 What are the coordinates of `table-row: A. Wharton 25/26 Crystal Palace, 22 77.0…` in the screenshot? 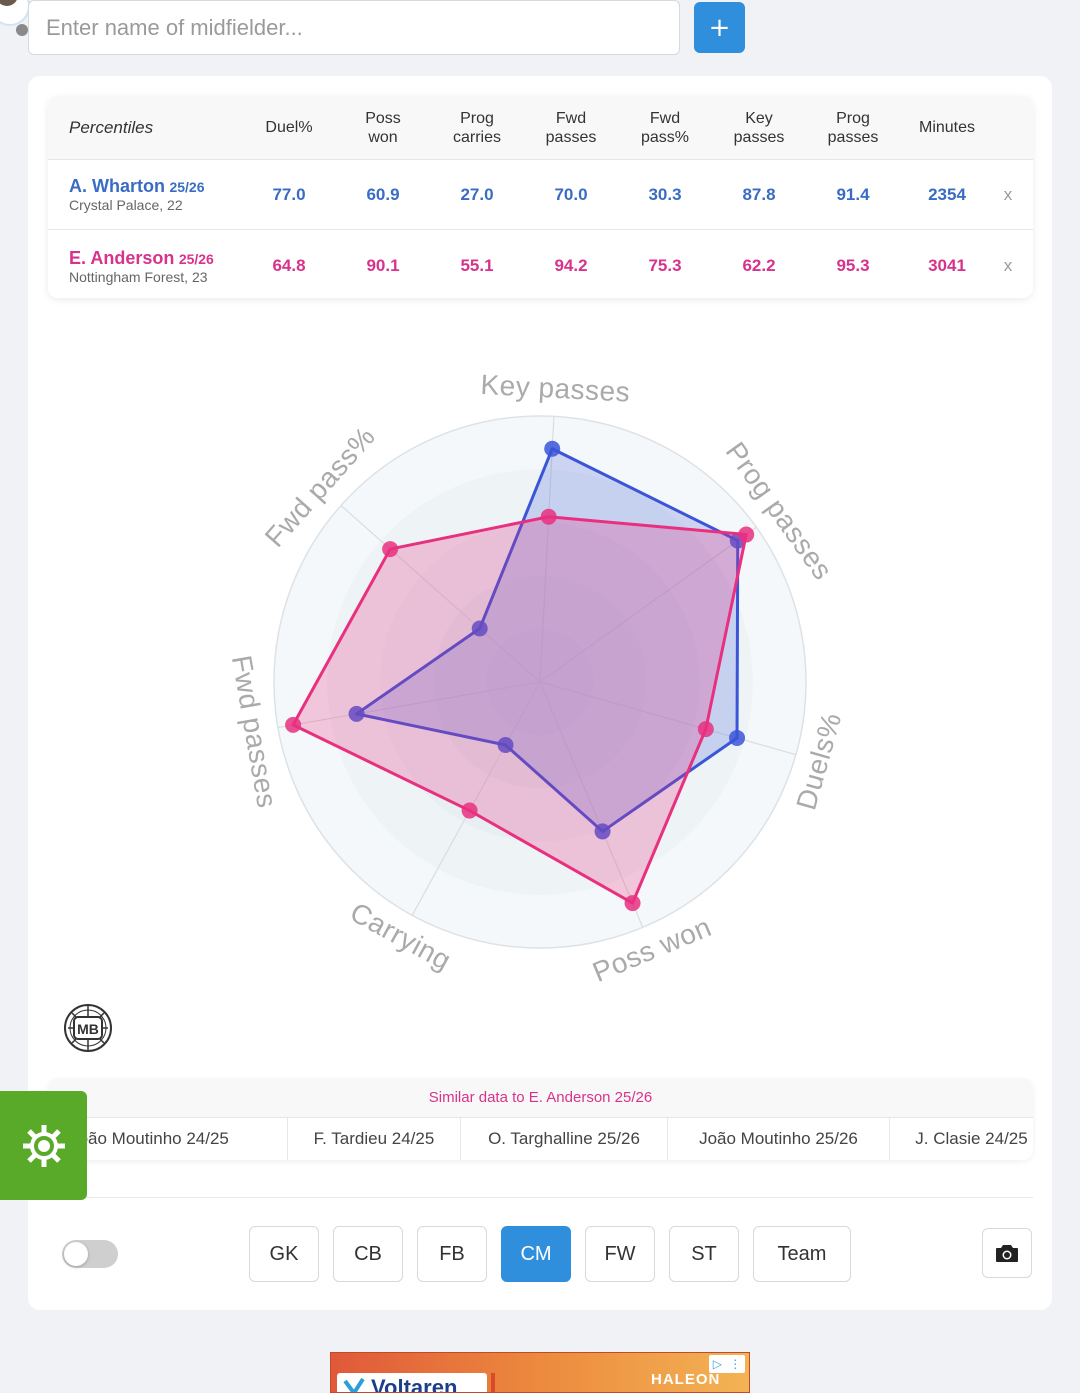 It's located at (540, 195).